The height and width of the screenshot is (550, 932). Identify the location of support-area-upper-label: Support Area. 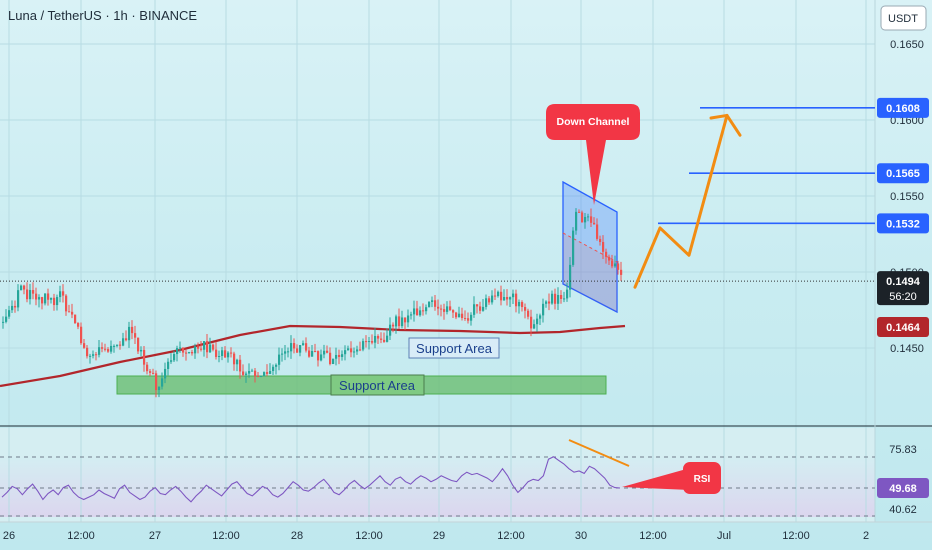
(454, 348).